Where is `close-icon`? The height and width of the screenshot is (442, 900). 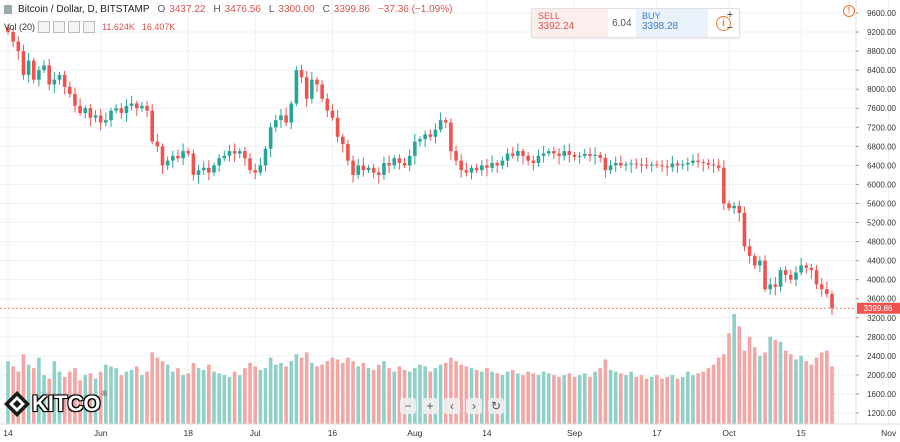 close-icon is located at coordinates (74, 27).